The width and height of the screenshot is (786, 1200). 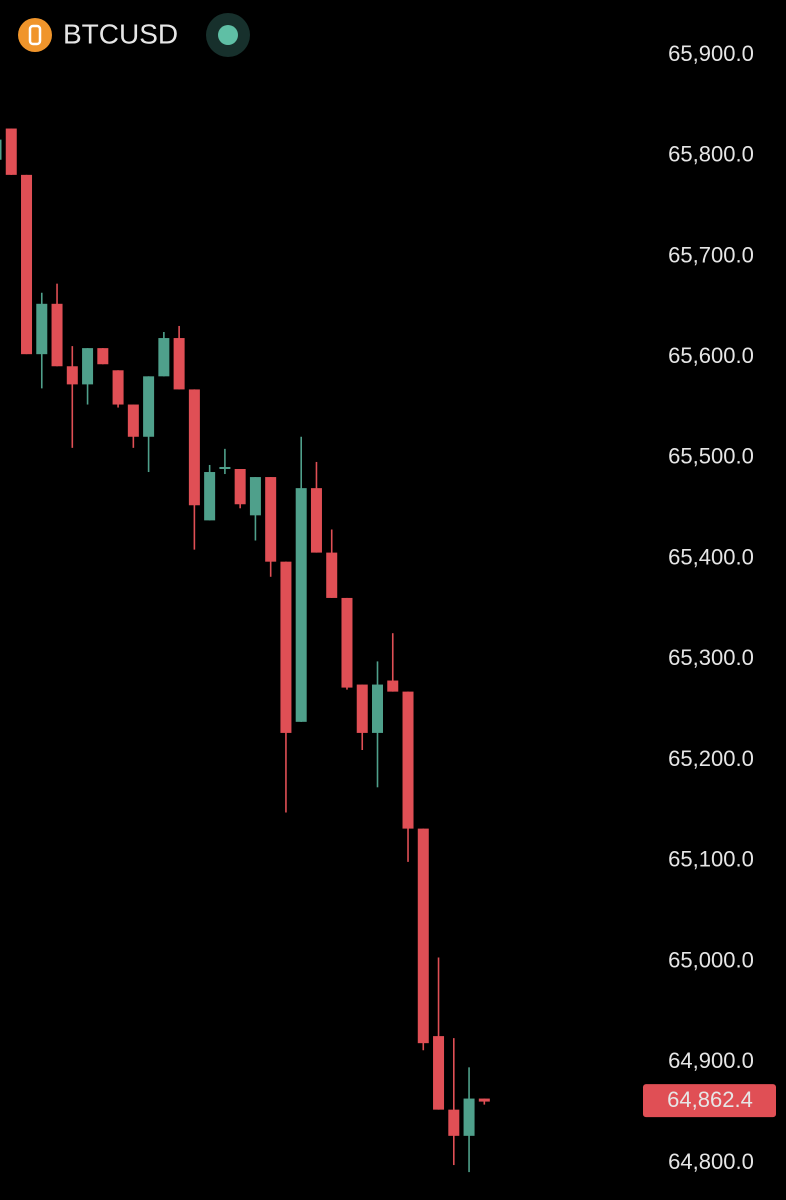 What do you see at coordinates (711, 556) in the screenshot?
I see `y-tick-label: 65,400.0` at bounding box center [711, 556].